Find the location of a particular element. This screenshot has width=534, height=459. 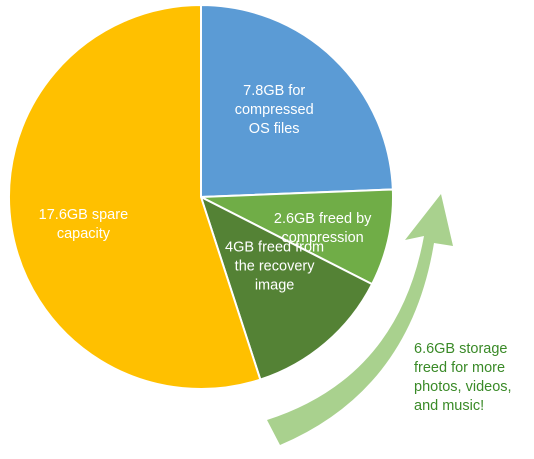

slice-label: 2.6GB freed by compression is located at coordinates (323, 228).